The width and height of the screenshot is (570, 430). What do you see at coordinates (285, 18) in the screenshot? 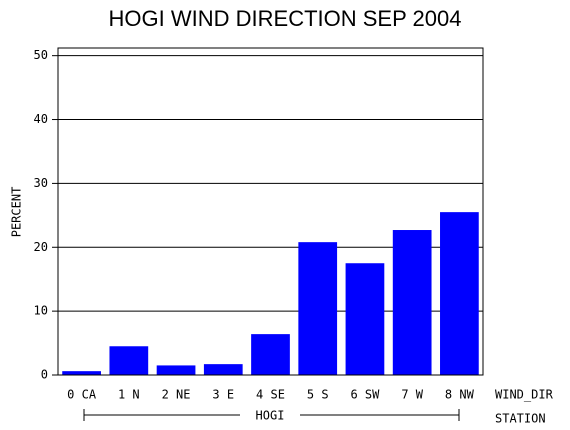
I see `chart-title: HOGI WIND DIRECTION SEP 2004` at bounding box center [285, 18].